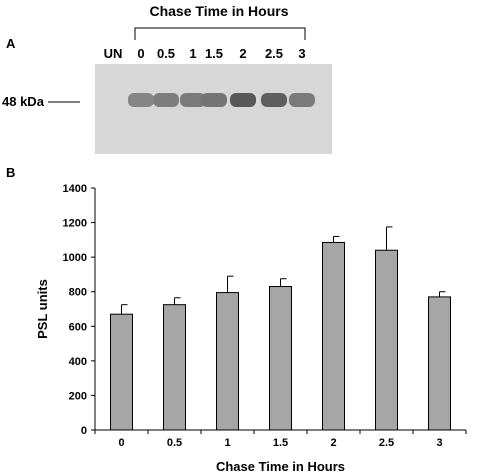 This screenshot has height=476, width=489. Describe the element at coordinates (218, 11) in the screenshot. I see `chase-time-header: Chase Time in Hours` at that location.